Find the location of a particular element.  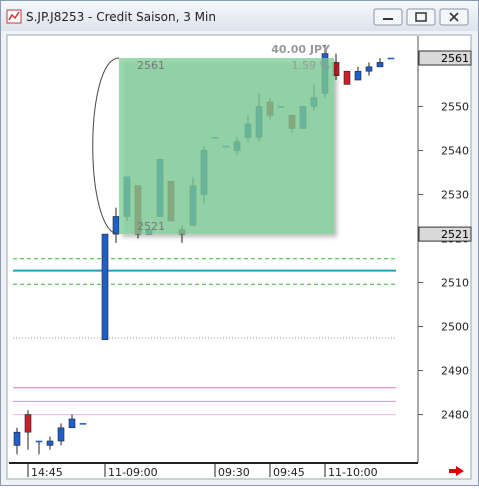

y-tick-label: 2500 is located at coordinates (455, 327).